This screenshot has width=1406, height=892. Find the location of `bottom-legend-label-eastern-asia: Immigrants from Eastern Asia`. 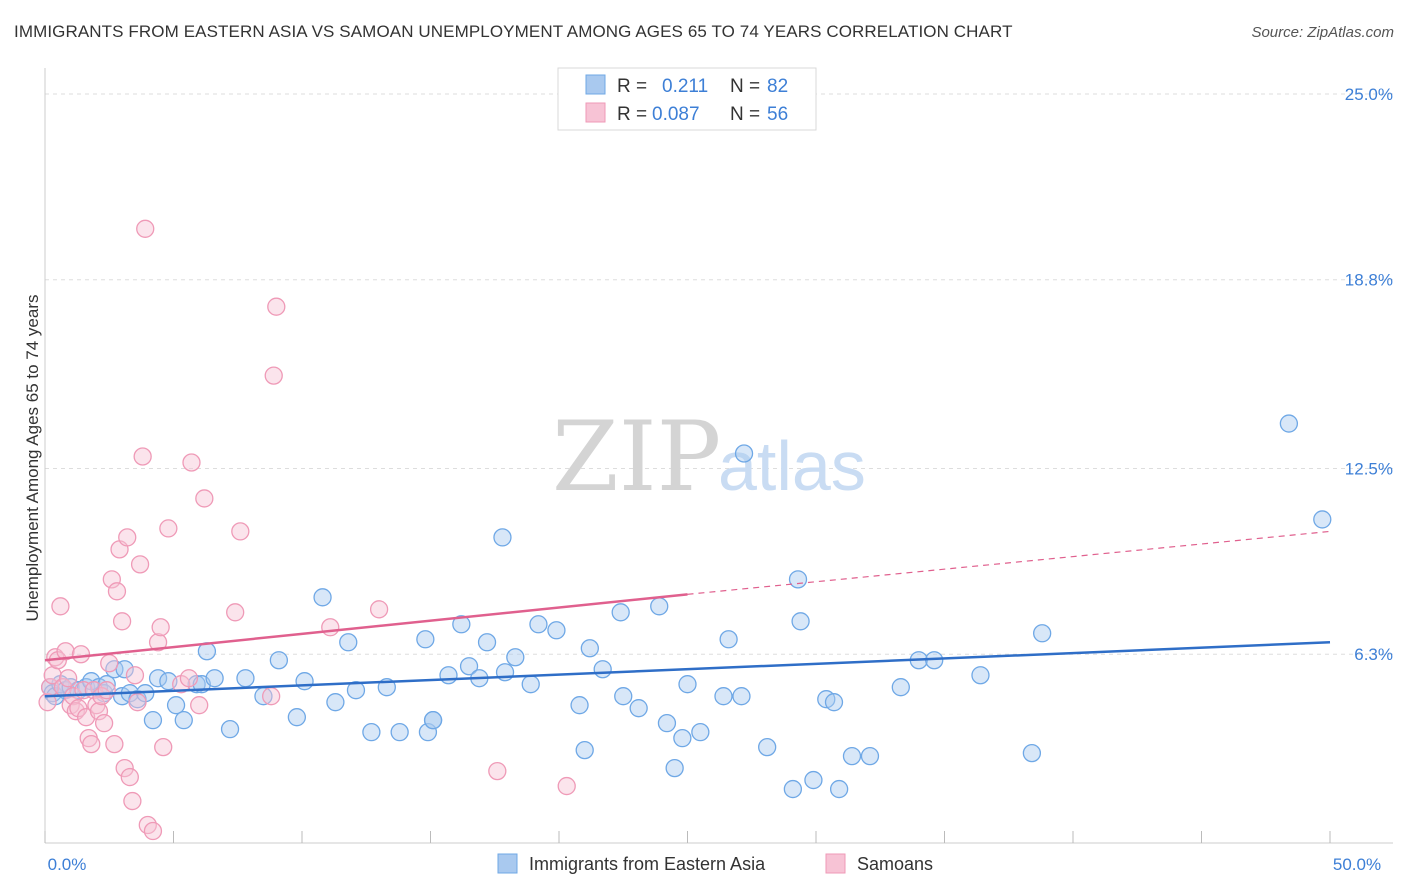

bottom-legend-label-eastern-asia: Immigrants from Eastern Asia is located at coordinates (647, 864).